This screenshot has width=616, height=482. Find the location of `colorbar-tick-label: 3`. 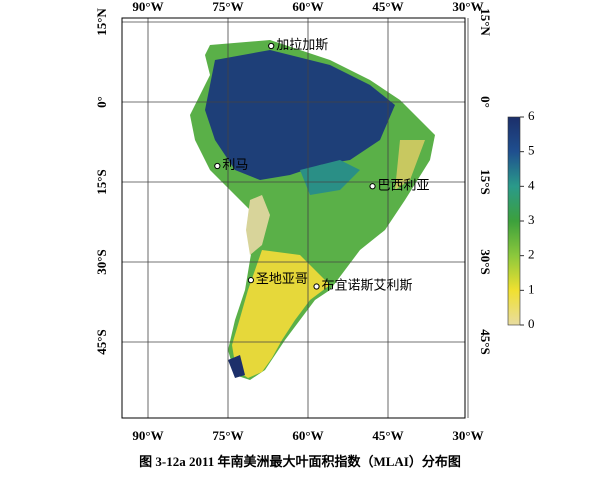

colorbar-tick-label: 3 is located at coordinates (531, 219).